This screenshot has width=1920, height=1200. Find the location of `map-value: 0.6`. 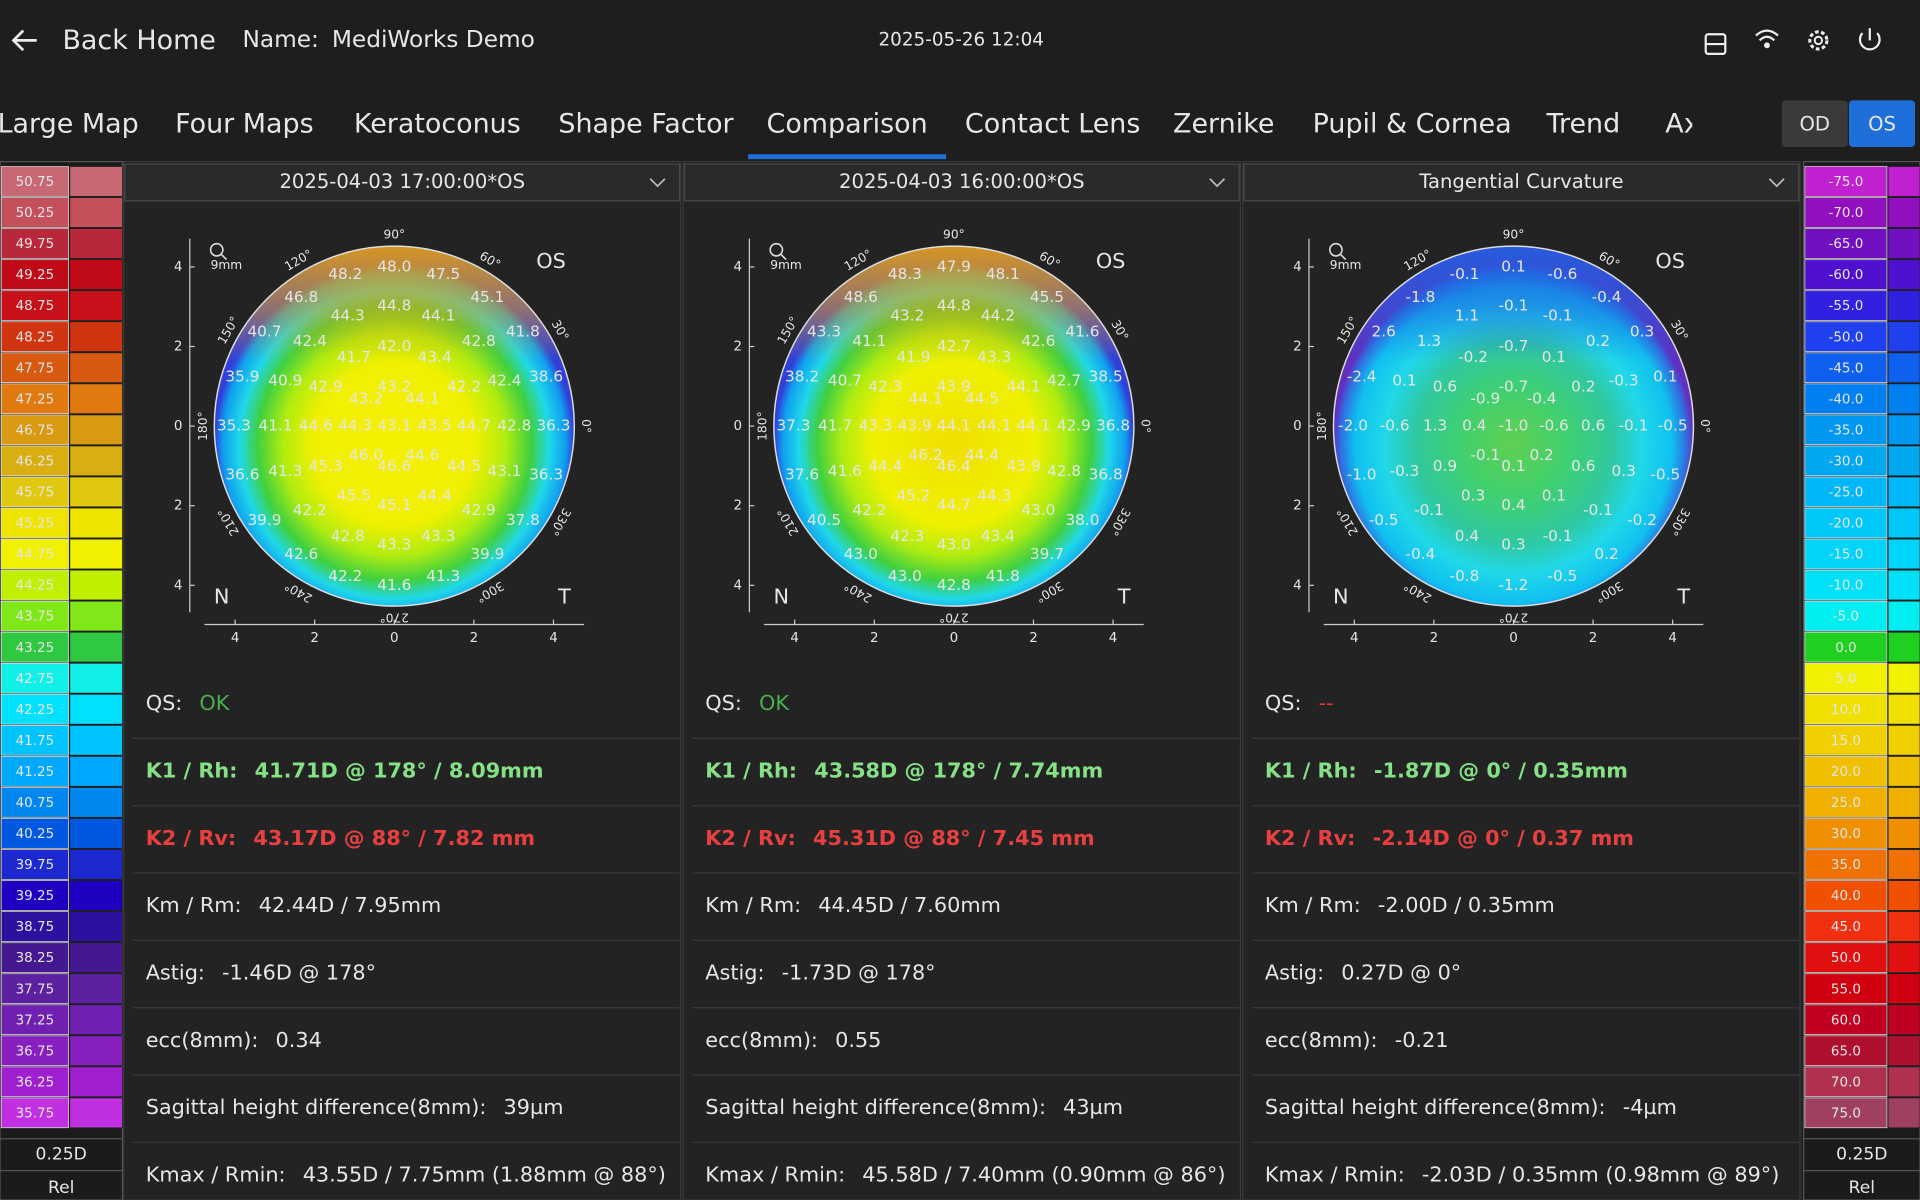

map-value: 0.6 is located at coordinates (1583, 466).